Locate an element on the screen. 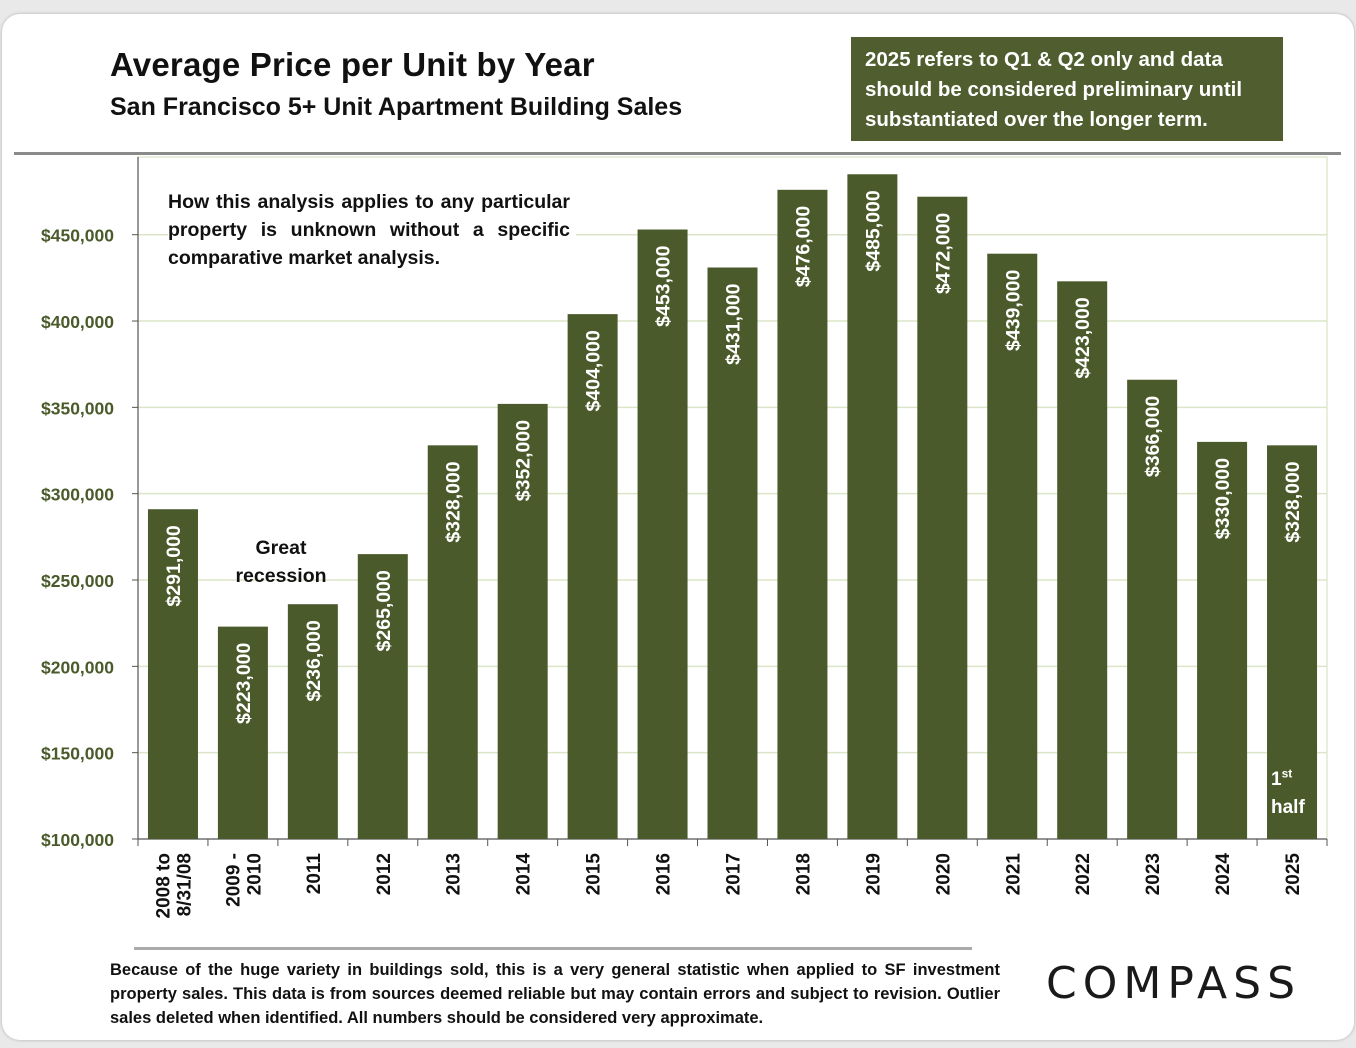 The width and height of the screenshot is (1356, 1048). y-tick-label: $400,000 is located at coordinates (77, 322).